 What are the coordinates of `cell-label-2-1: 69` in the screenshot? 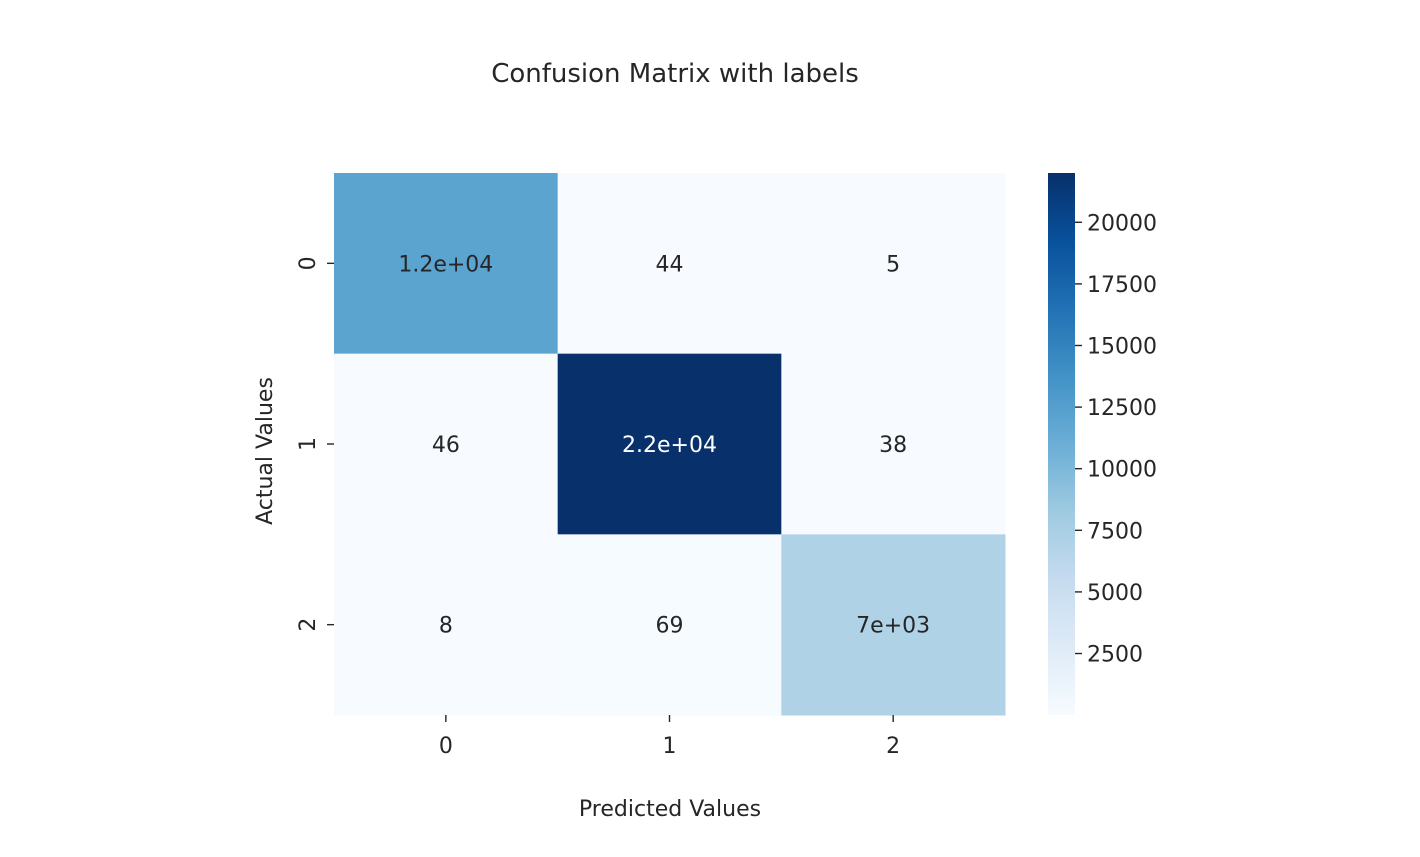 It's located at (670, 626).